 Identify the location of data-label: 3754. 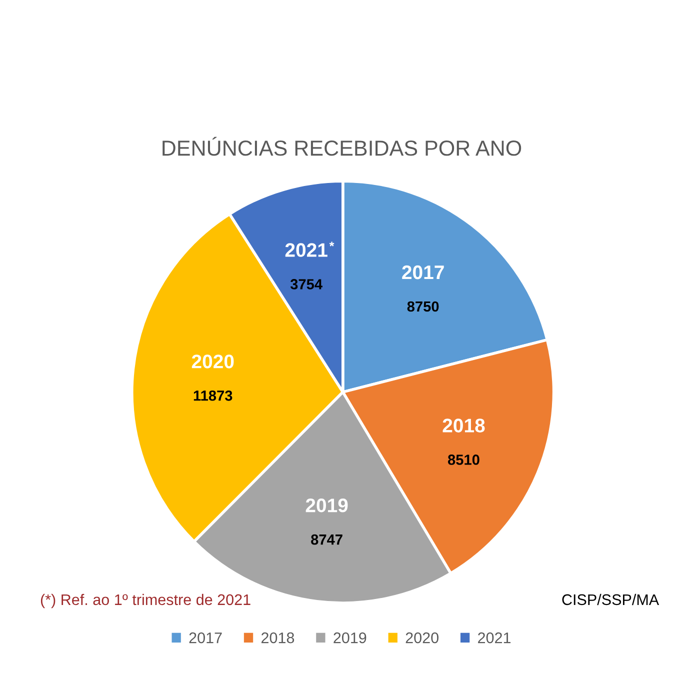
(306, 284).